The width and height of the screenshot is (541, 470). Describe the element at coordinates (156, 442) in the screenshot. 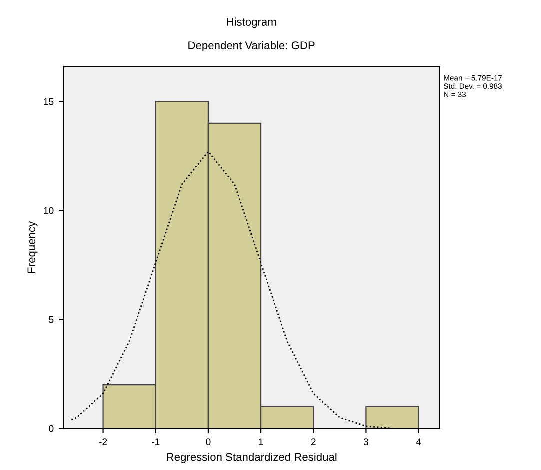

I see `x-tick-label: -1` at that location.